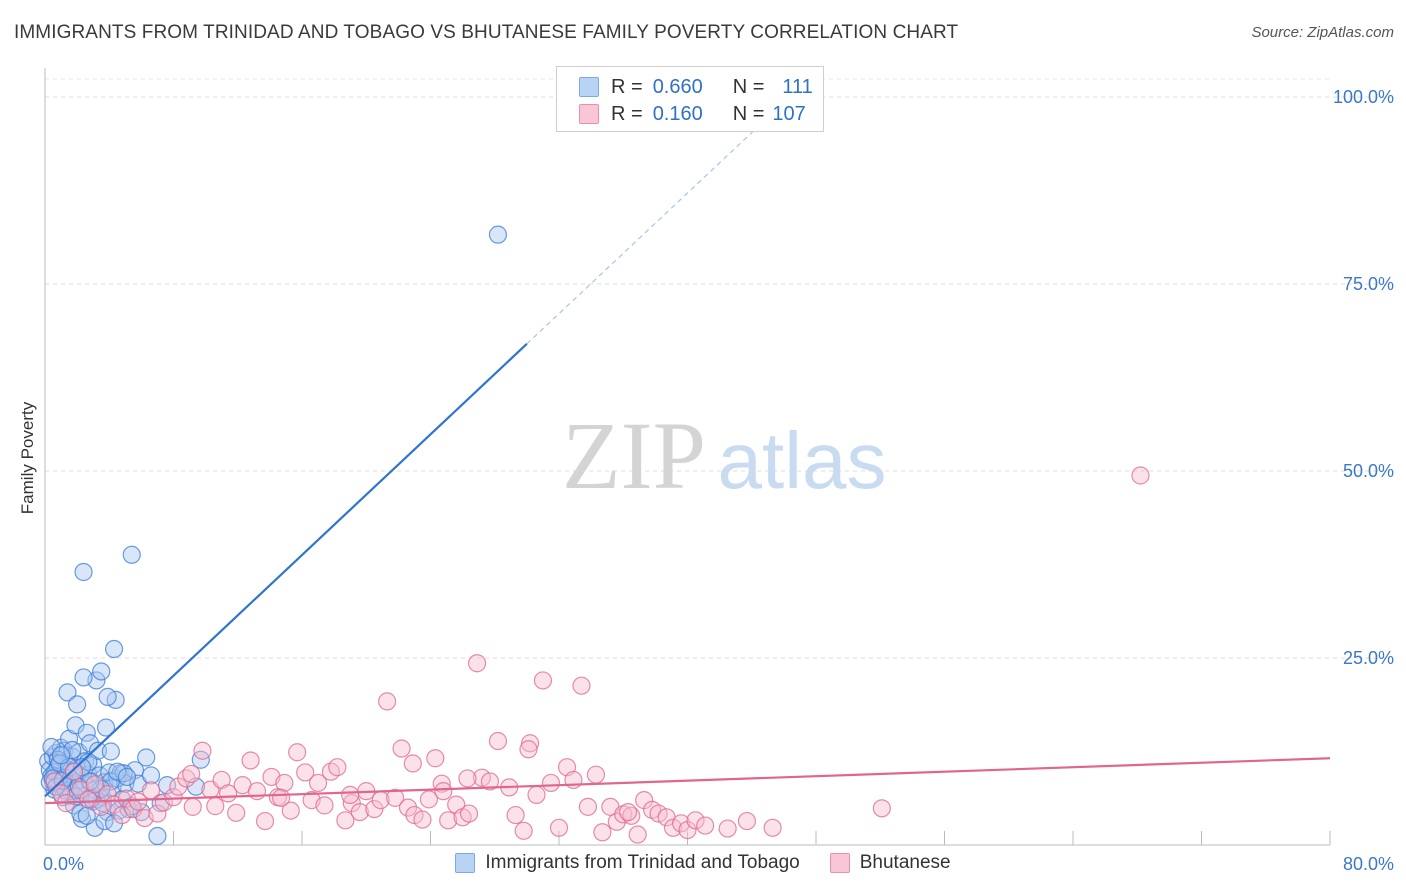  Describe the element at coordinates (802, 460) in the screenshot. I see `watermark-atlas: atlas` at that location.